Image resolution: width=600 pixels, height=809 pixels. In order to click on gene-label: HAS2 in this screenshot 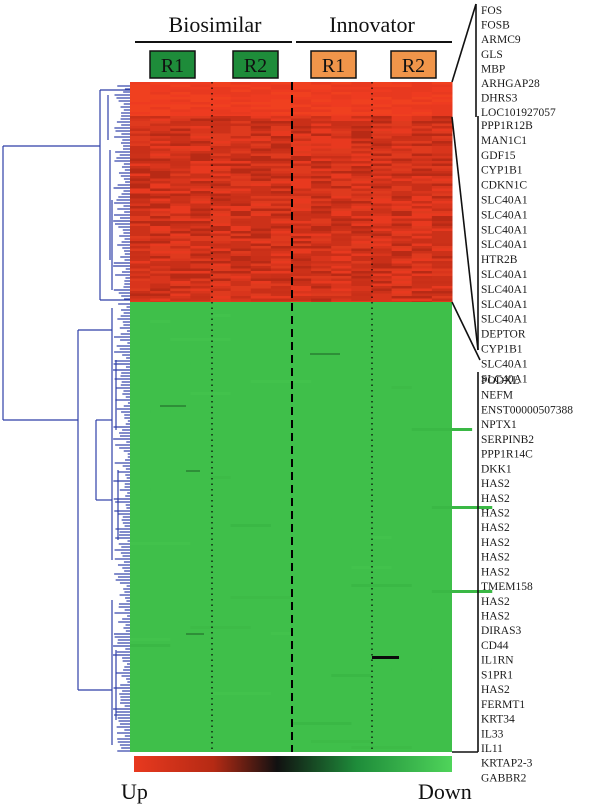, I will do `click(495, 602)`.